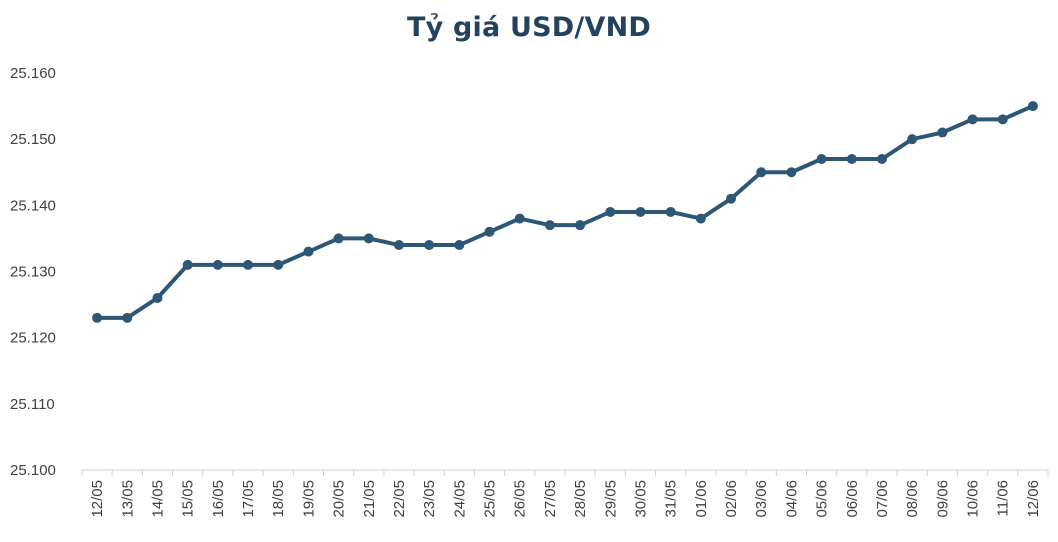  I want to click on x-tick-label: 08/06, so click(912, 499).